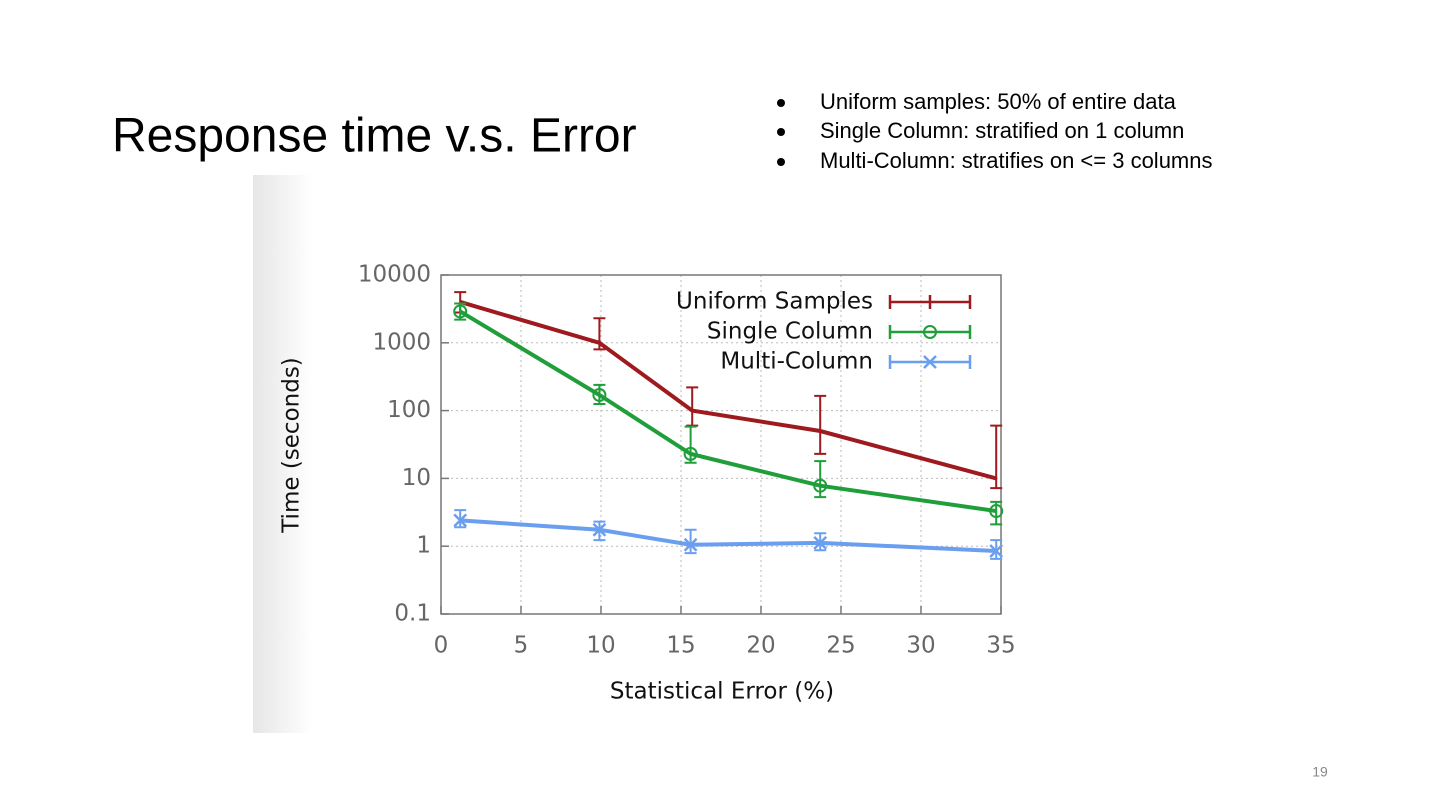  Describe the element at coordinates (441, 646) in the screenshot. I see `x-tick-label: 0` at that location.